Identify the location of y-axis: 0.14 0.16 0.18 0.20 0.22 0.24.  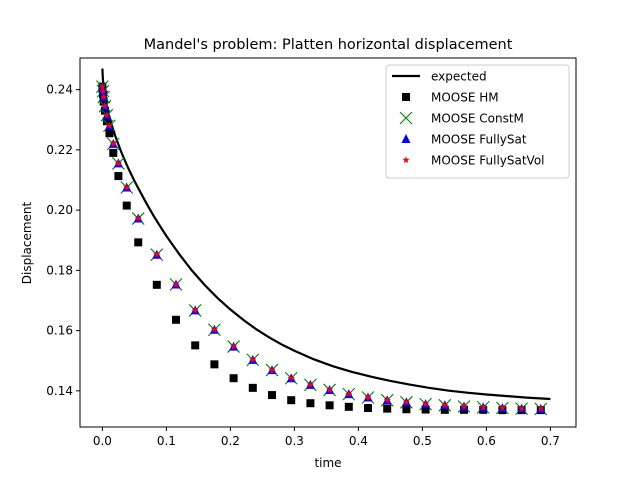
(63, 240).